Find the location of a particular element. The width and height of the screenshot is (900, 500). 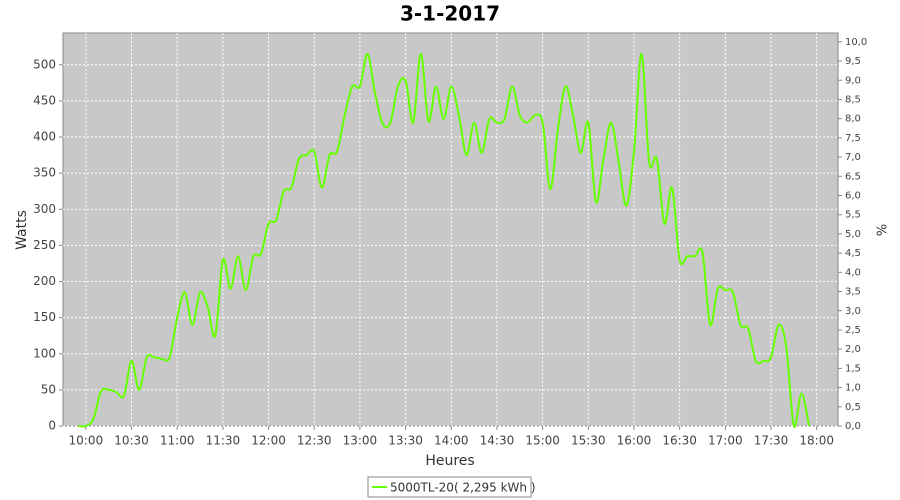

y-tick-label: 400 is located at coordinates (44, 137).